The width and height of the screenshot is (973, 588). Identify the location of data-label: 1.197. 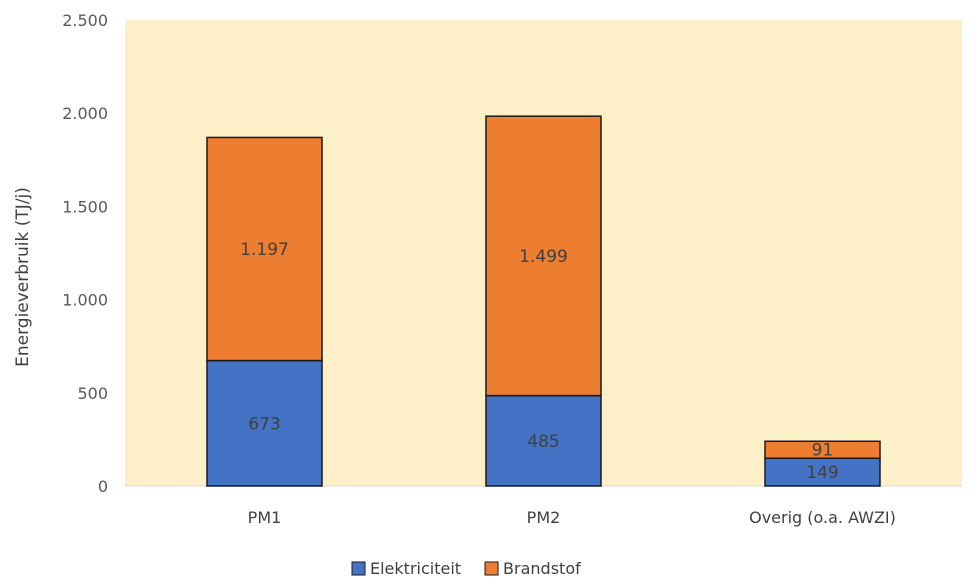
(264, 250).